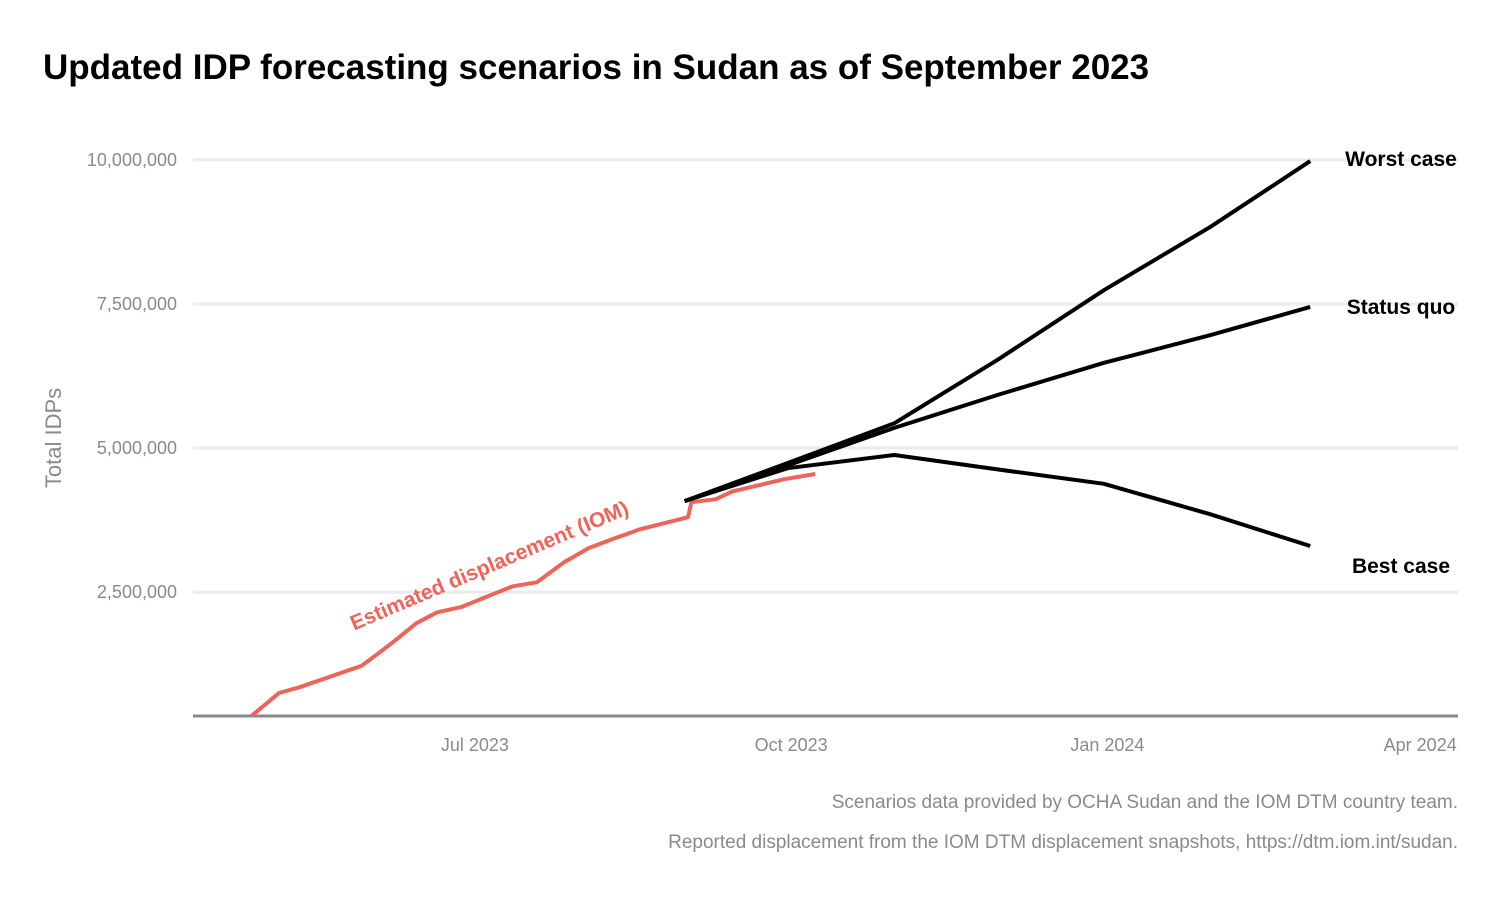 Image resolution: width=1500 pixels, height=900 pixels. What do you see at coordinates (791, 745) in the screenshot?
I see `x-tick-label: Oct 2023` at bounding box center [791, 745].